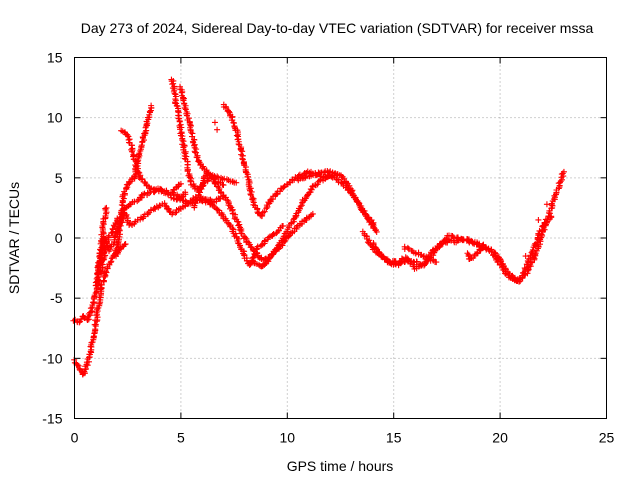  Describe the element at coordinates (52, 358) in the screenshot. I see `y-tick-label: -10` at that location.